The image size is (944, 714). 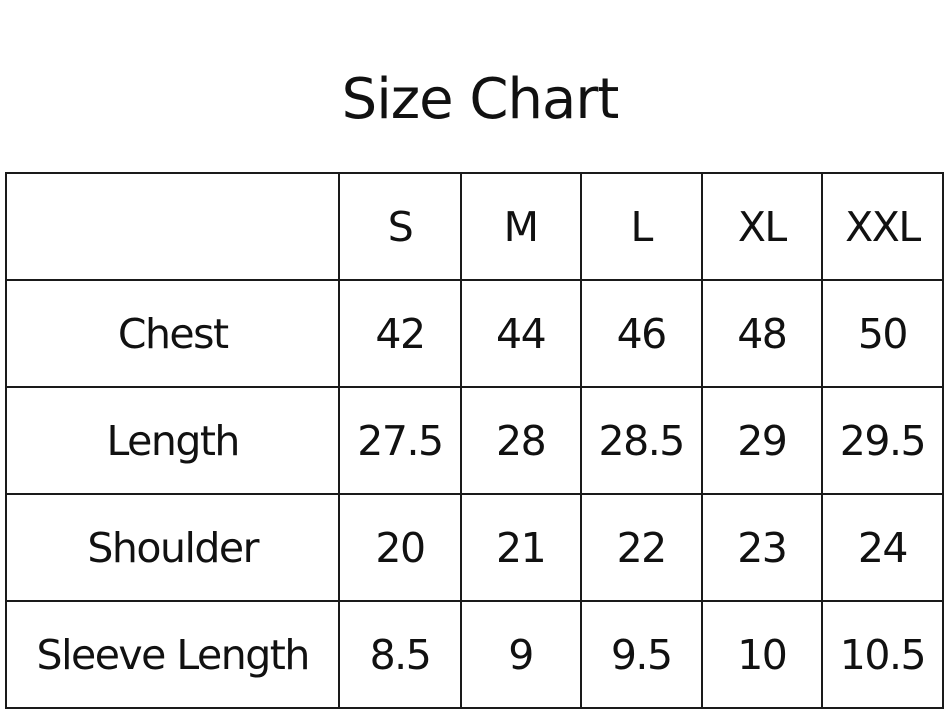 I want to click on table-cell: 29, so click(x=761, y=440).